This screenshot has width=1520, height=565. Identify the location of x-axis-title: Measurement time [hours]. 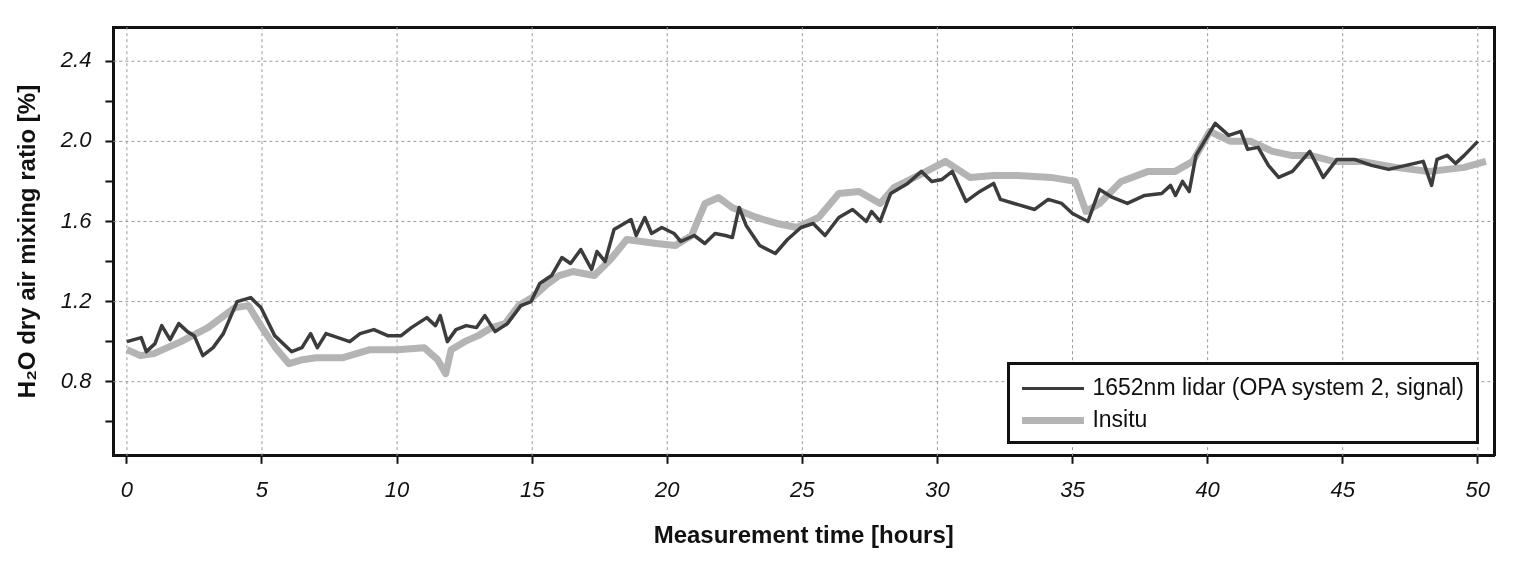
(803, 535).